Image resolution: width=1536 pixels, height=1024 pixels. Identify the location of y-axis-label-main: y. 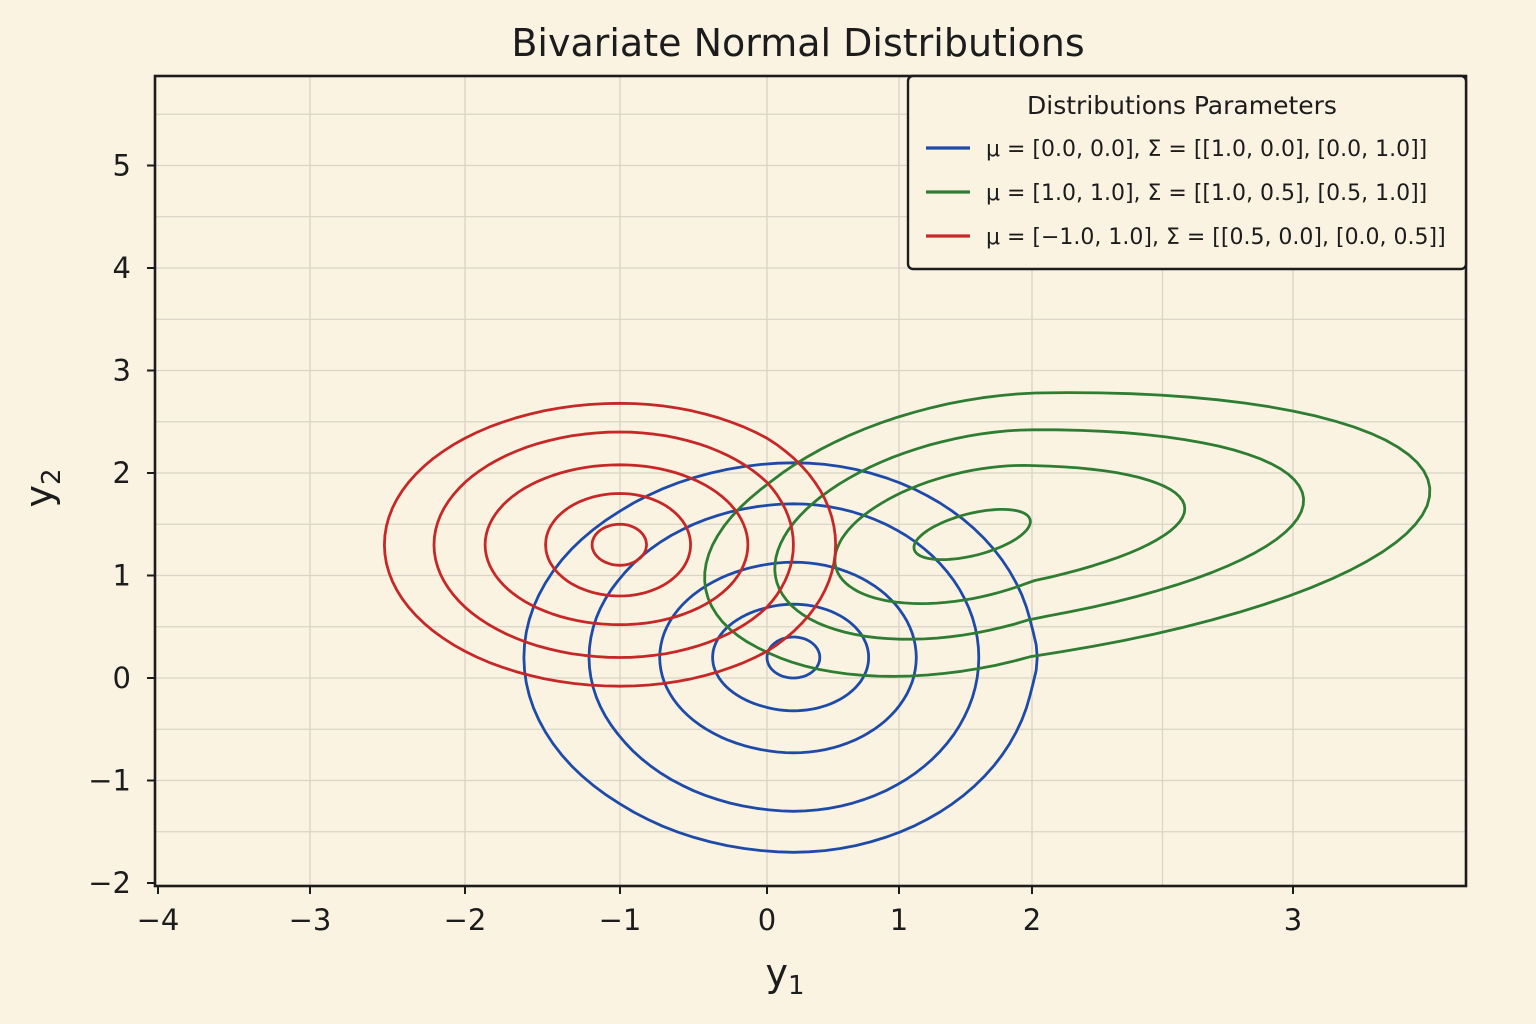
(39, 496).